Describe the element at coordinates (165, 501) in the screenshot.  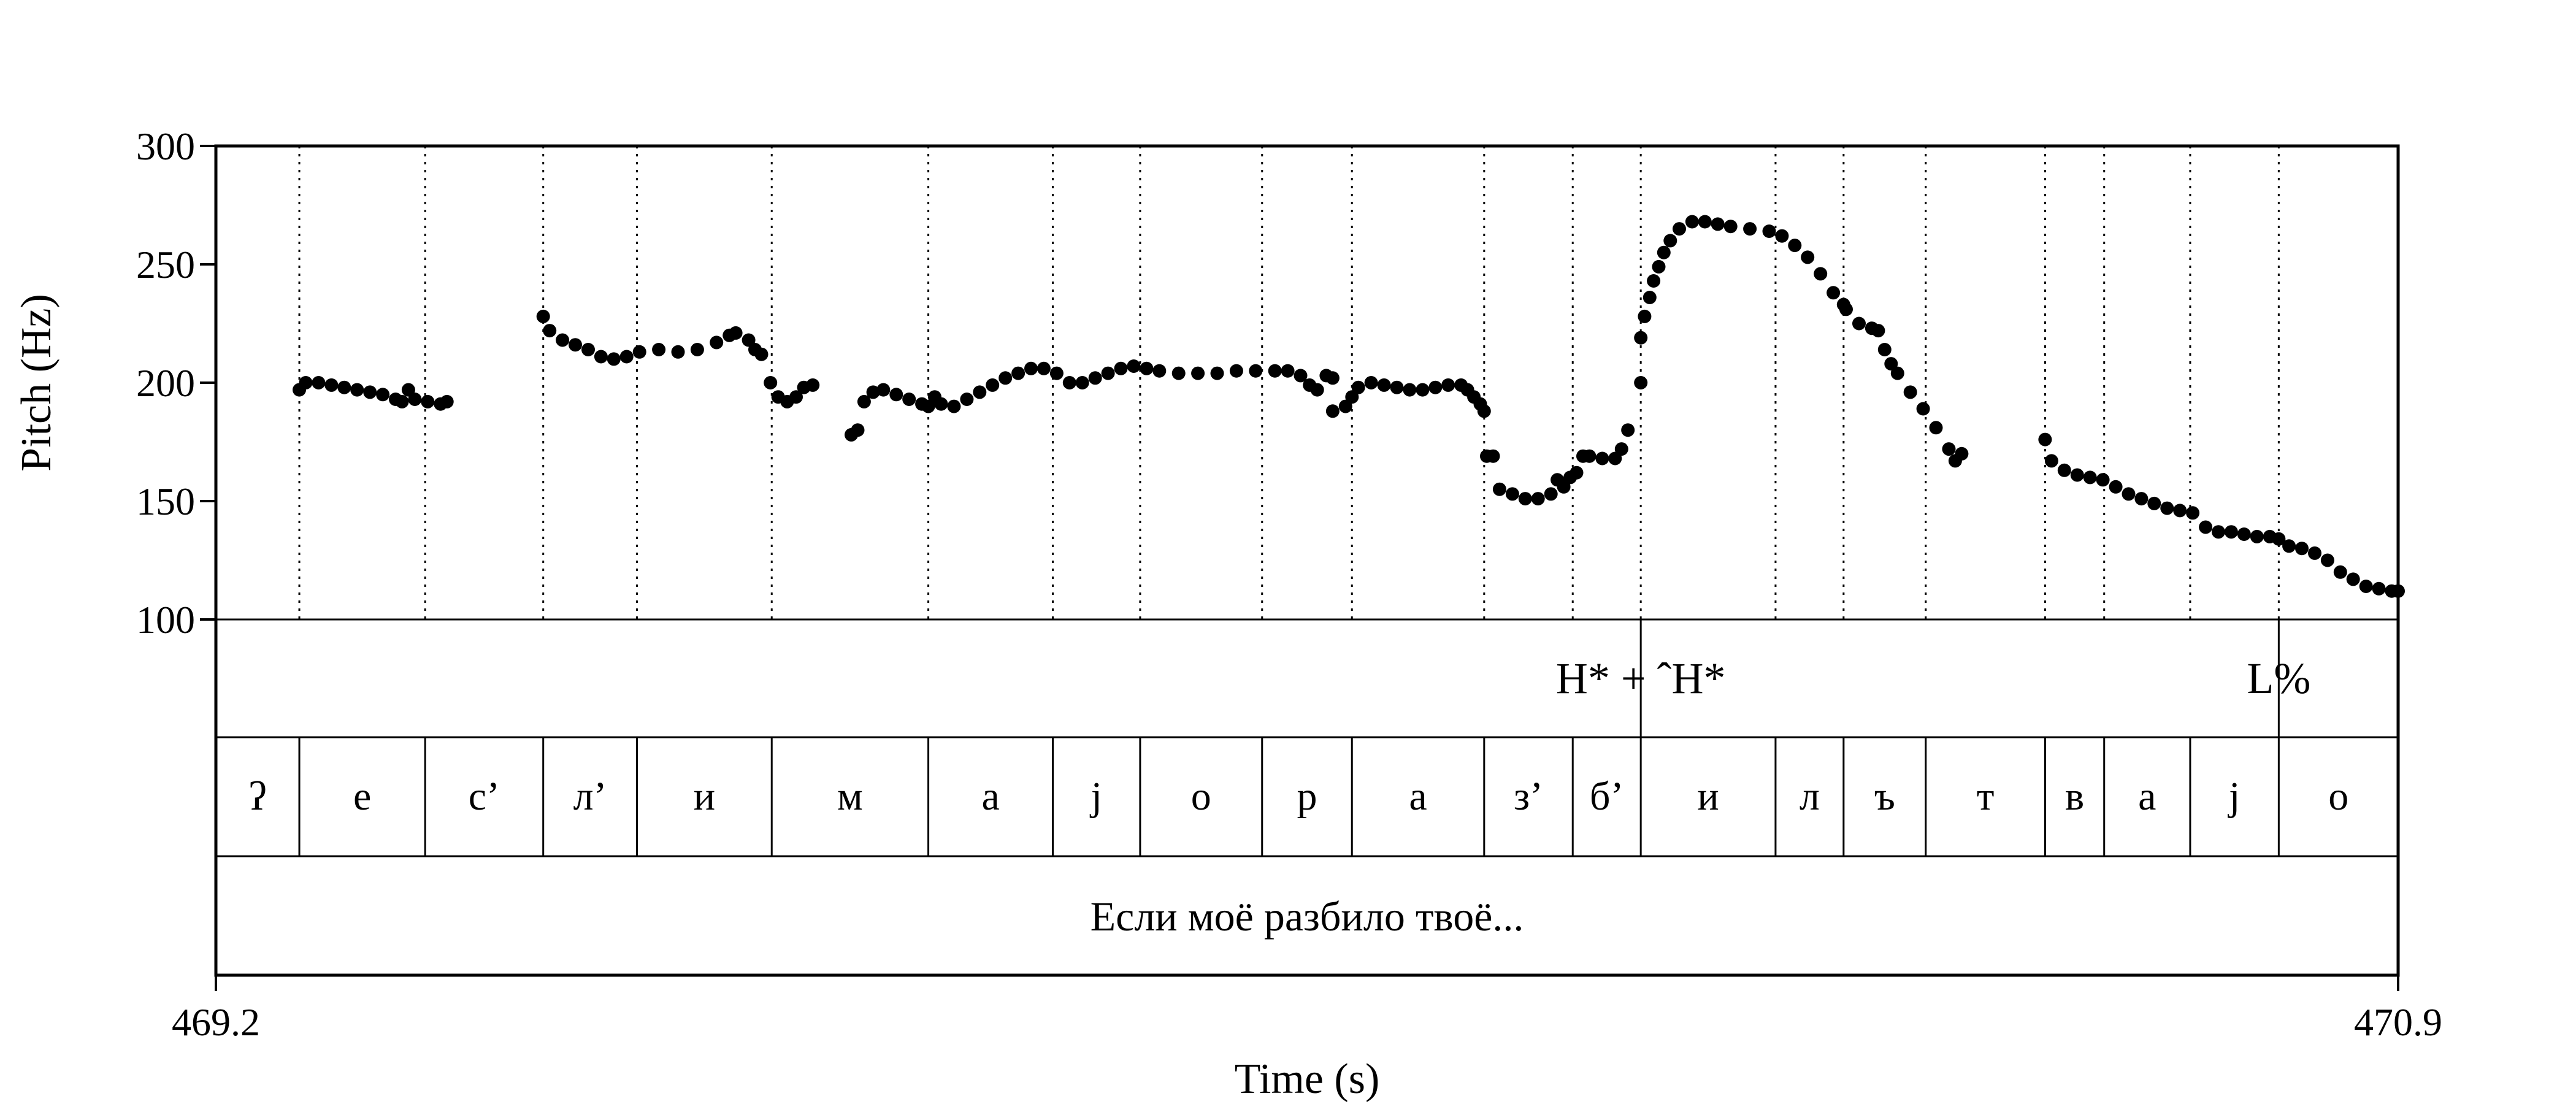
I see `y-tick-label: 150` at that location.